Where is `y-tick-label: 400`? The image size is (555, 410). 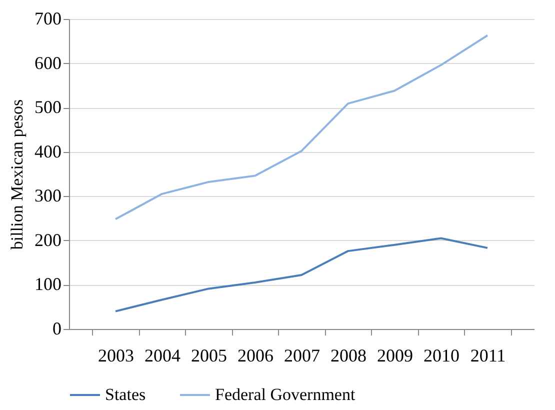
y-tick-label: 400 is located at coordinates (48, 151).